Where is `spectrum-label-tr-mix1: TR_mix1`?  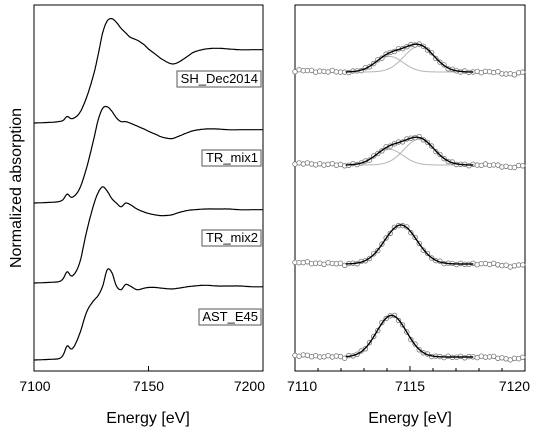
spectrum-label-tr-mix1: TR_mix1 is located at coordinates (231, 158).